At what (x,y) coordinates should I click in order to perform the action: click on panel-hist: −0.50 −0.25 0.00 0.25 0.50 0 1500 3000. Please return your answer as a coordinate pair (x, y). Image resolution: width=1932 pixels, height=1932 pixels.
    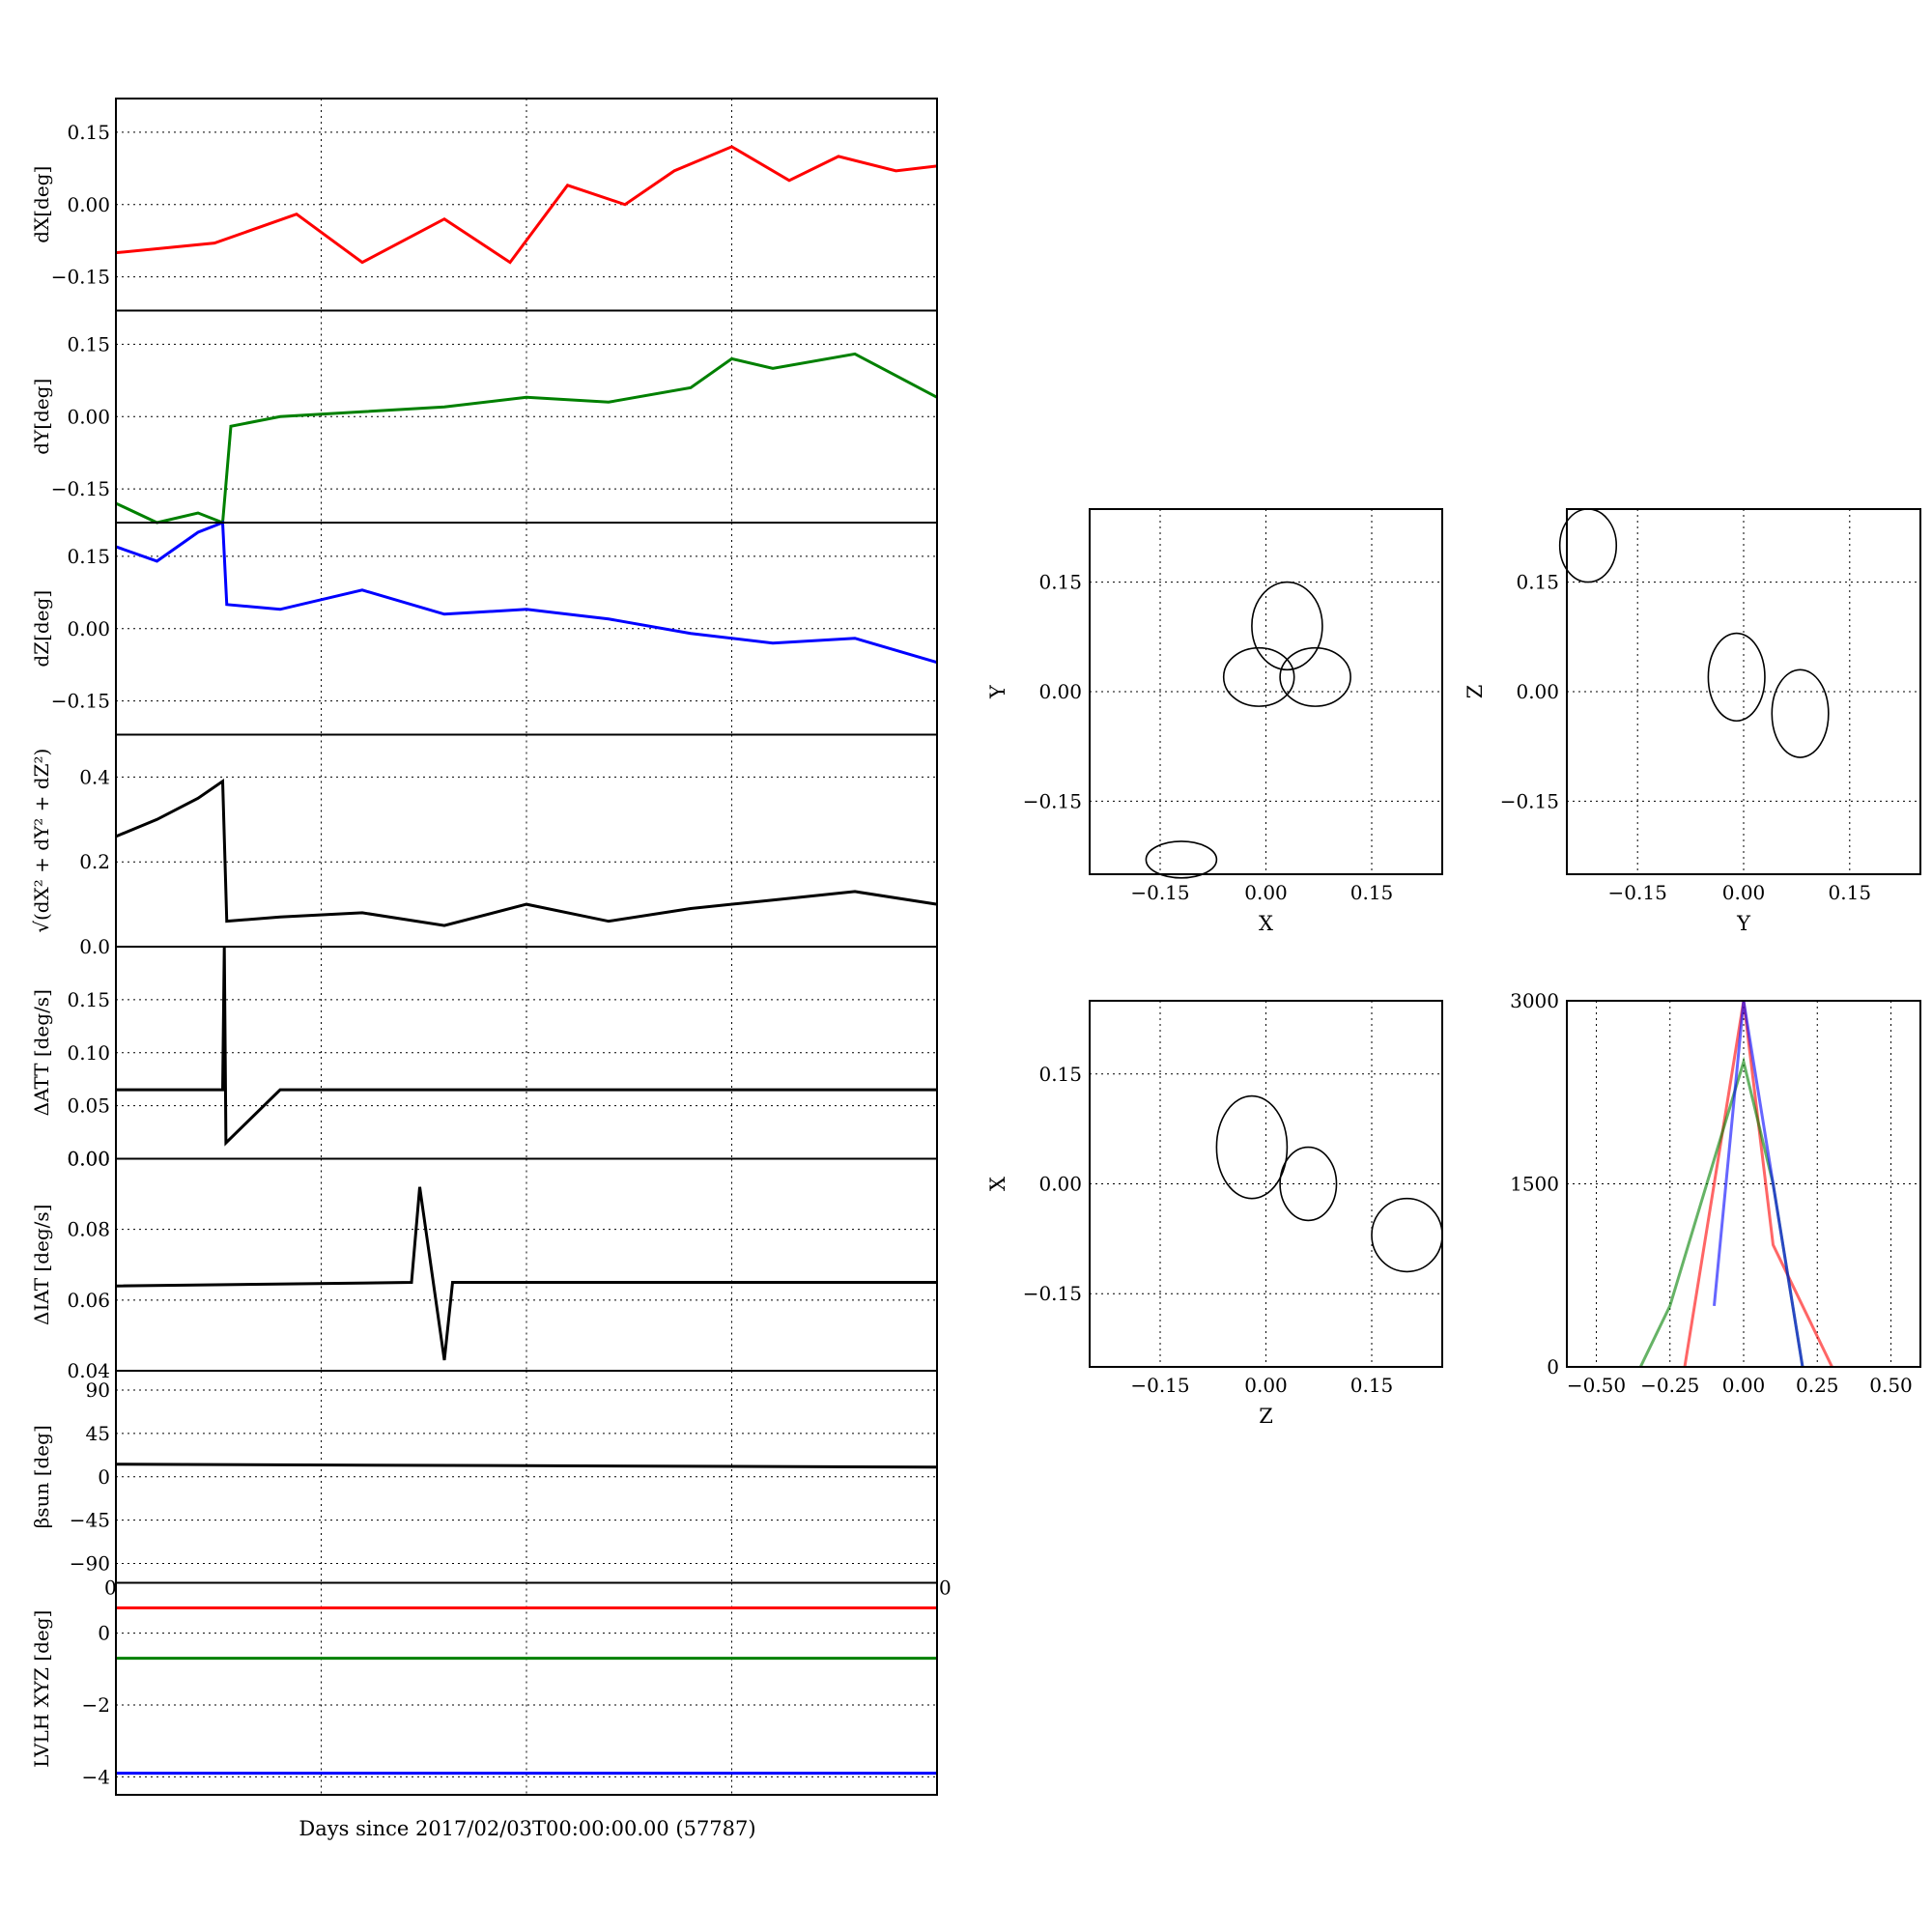
    Looking at the image, I should click on (1715, 1193).